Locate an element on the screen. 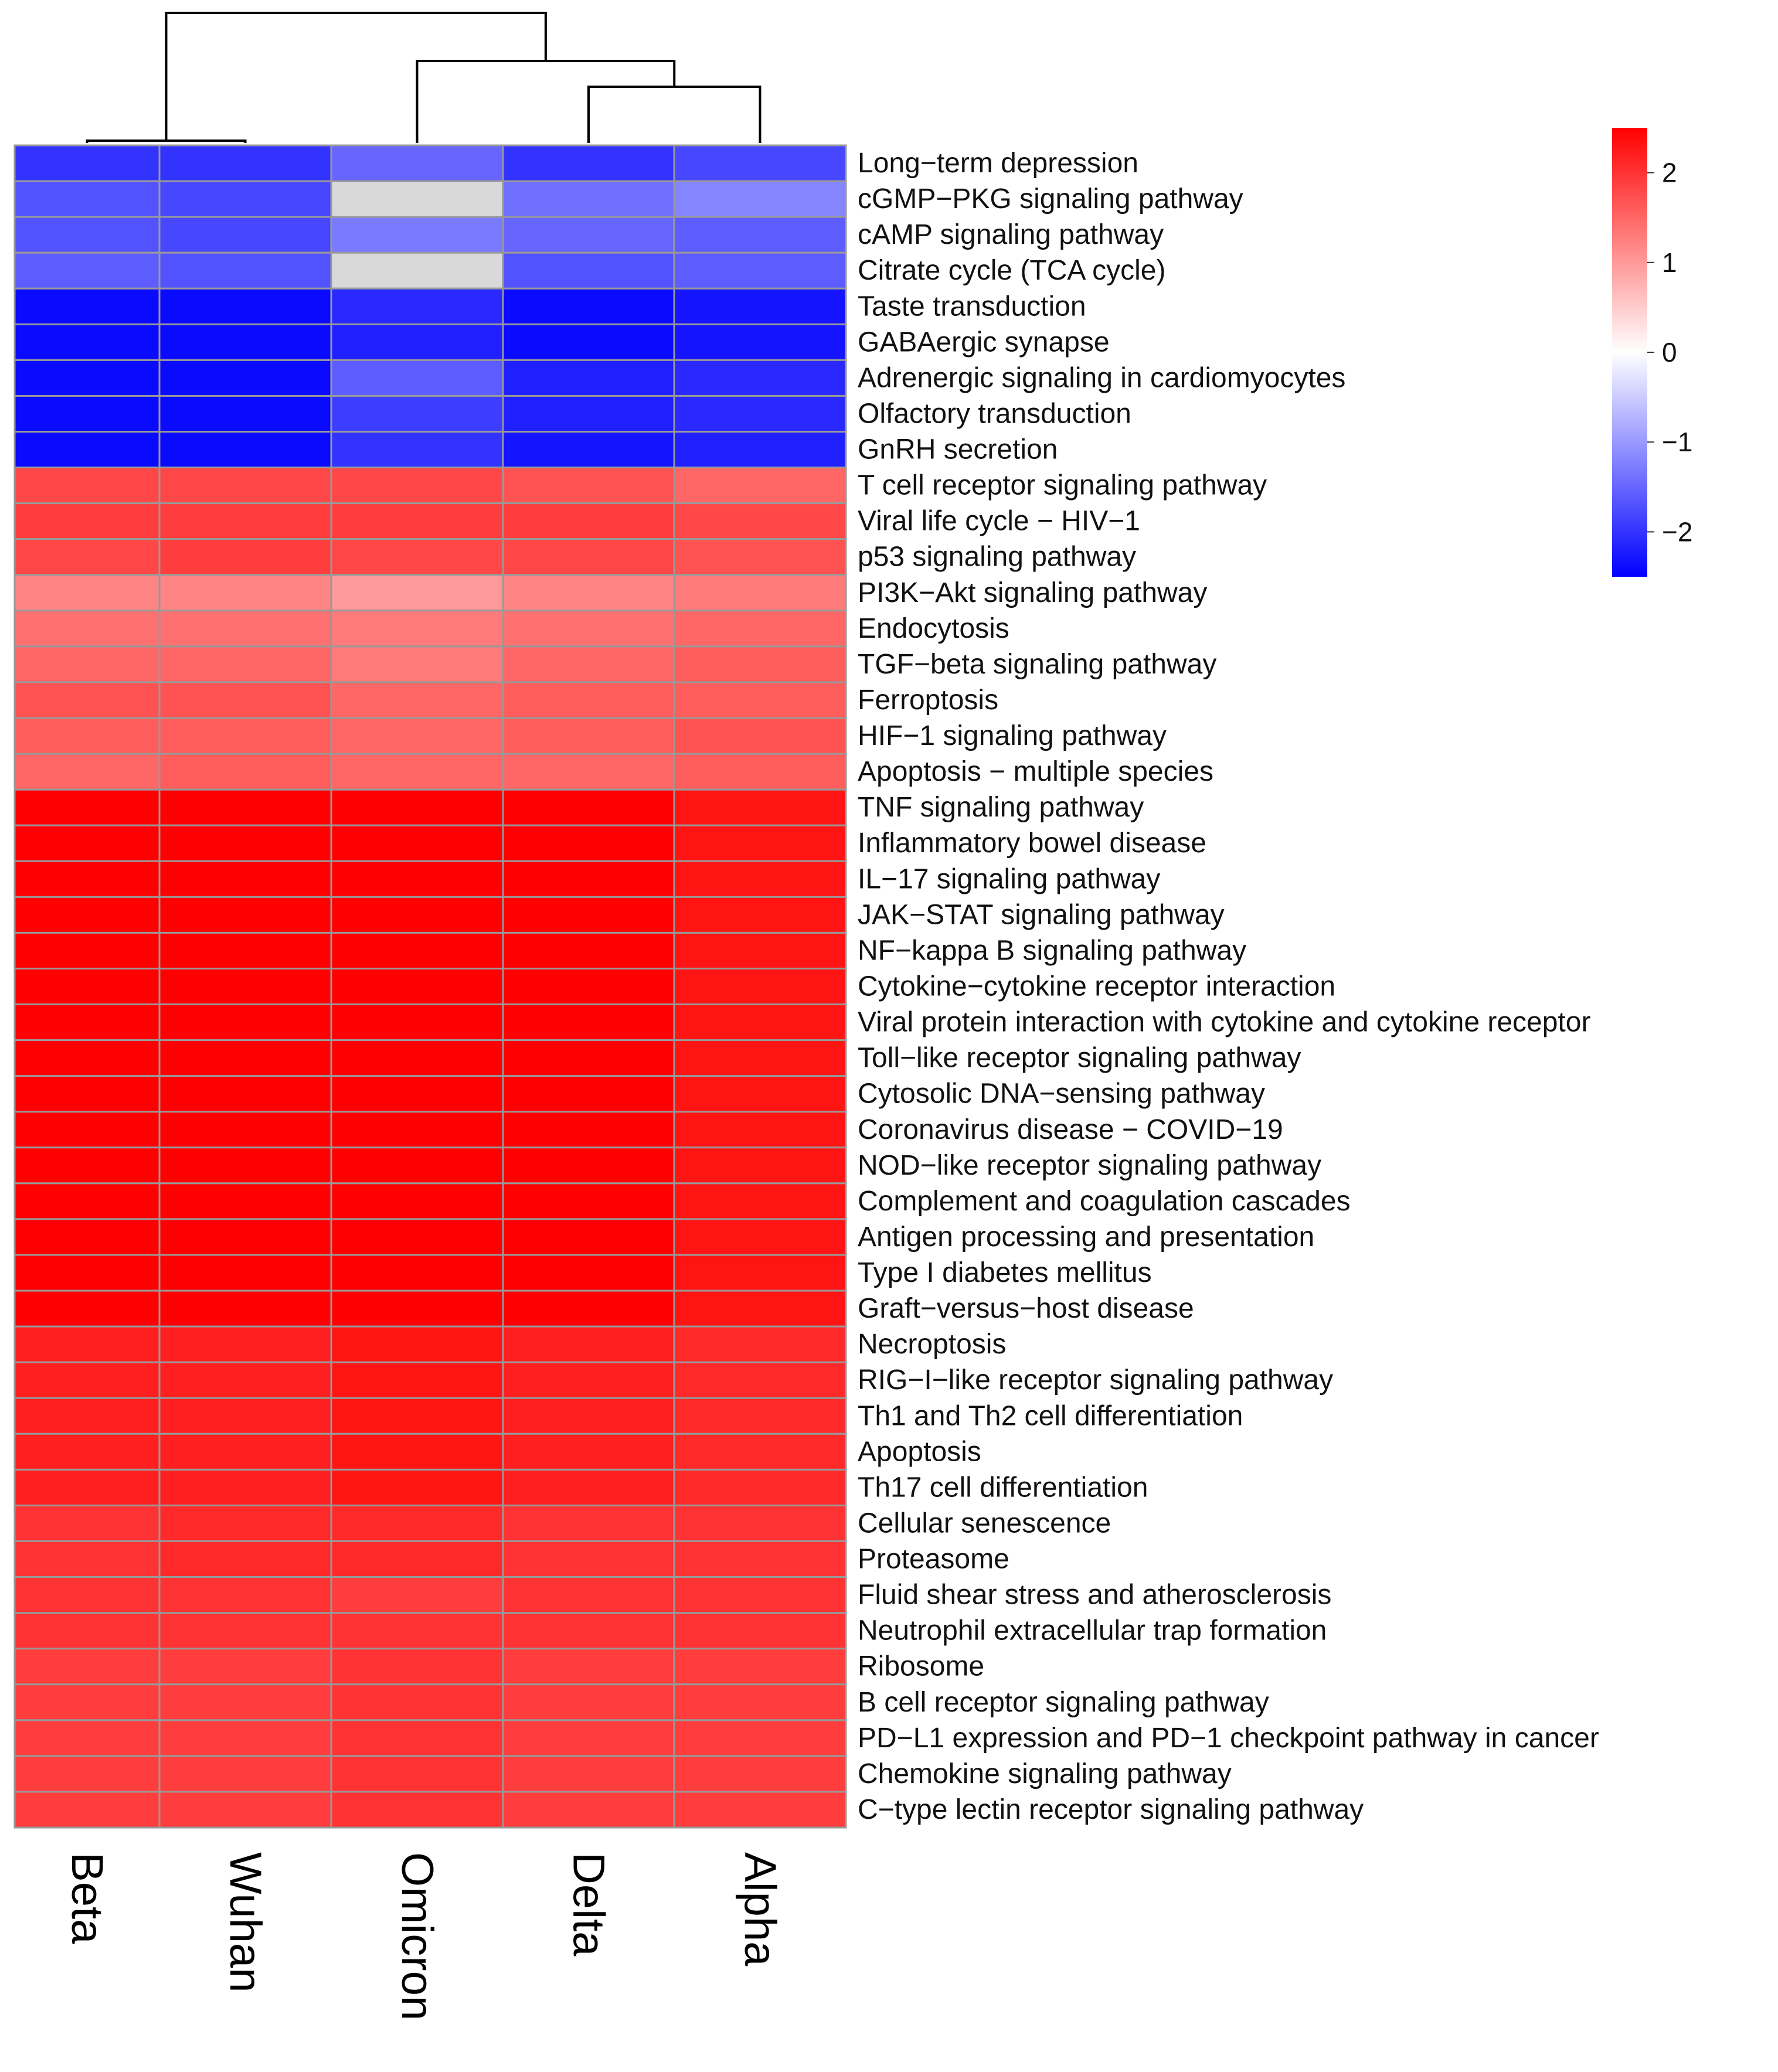 Image resolution: width=1778 pixels, height=2072 pixels. row-label: Ribosome is located at coordinates (921, 1666).